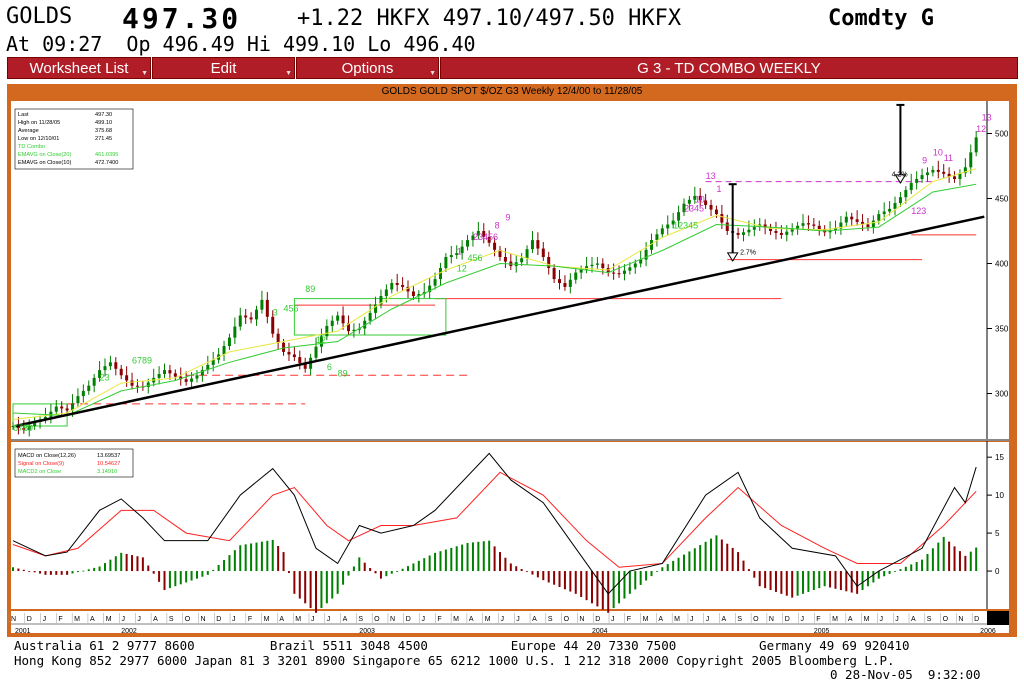 This screenshot has height=692, width=1024. Describe the element at coordinates (129, 631) in the screenshot. I see `year-label: 2002` at that location.